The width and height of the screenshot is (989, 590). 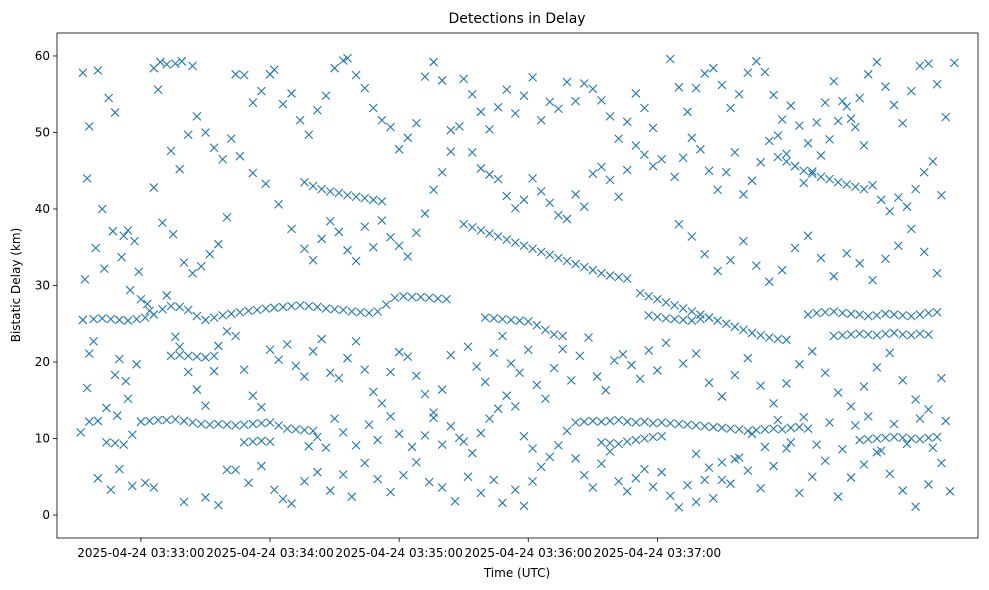 What do you see at coordinates (398, 553) in the screenshot?
I see `x-tick-label: 2025-04-24 03:35:00` at bounding box center [398, 553].